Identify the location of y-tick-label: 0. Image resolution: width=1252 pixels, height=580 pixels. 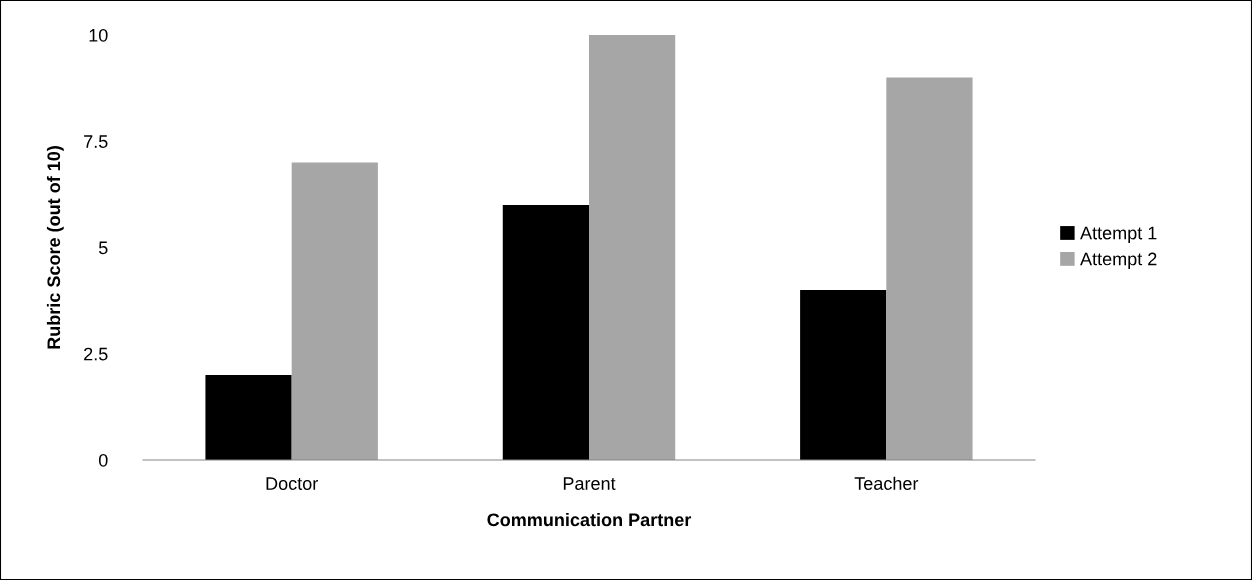
(103, 460).